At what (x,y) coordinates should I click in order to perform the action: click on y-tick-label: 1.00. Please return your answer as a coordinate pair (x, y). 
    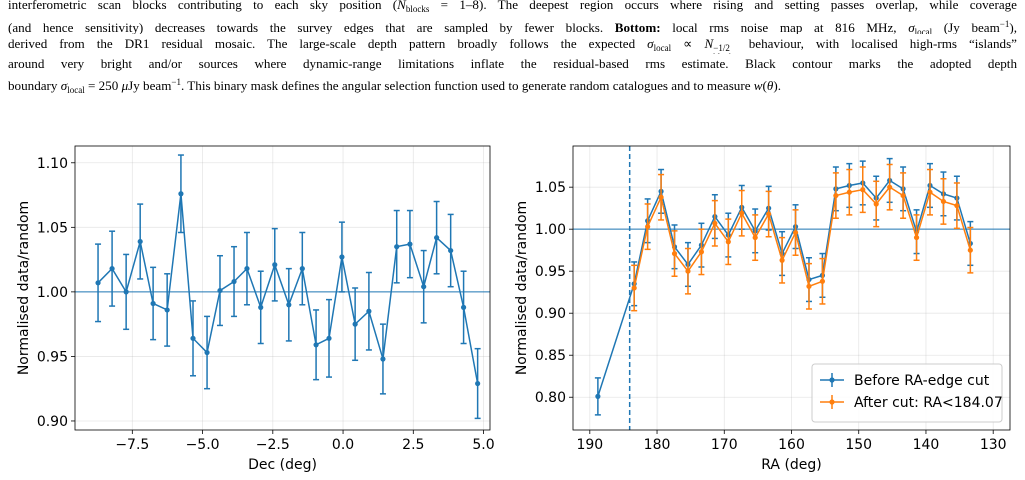
    Looking at the image, I should click on (550, 230).